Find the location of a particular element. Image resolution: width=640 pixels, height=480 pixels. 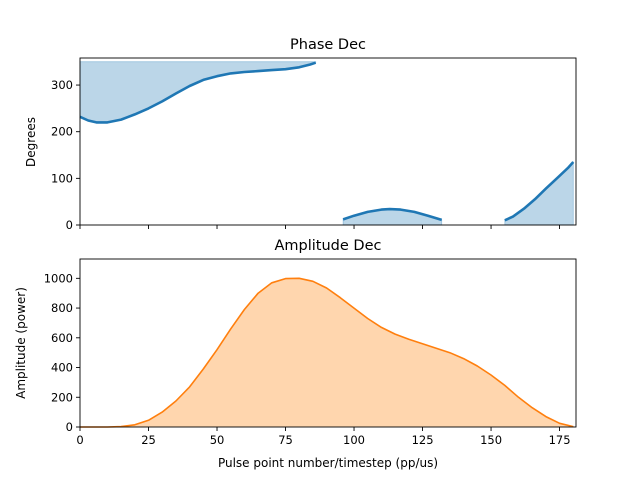

amplitude-ytick-label: 800 is located at coordinates (62, 308).